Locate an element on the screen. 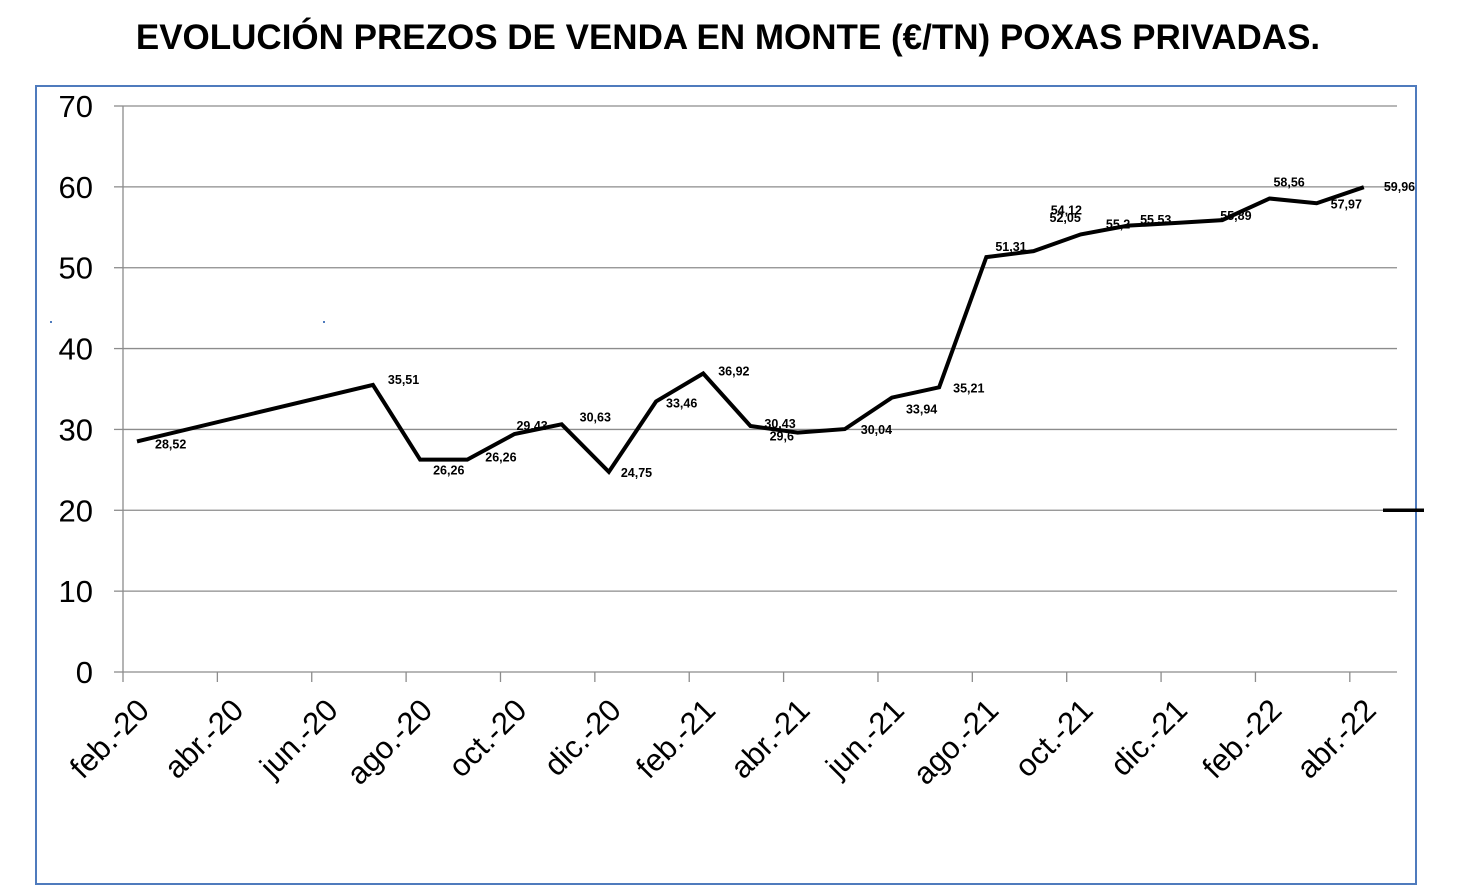 This screenshot has height=885, width=1470. y-tick-label: 40 is located at coordinates (76, 349).